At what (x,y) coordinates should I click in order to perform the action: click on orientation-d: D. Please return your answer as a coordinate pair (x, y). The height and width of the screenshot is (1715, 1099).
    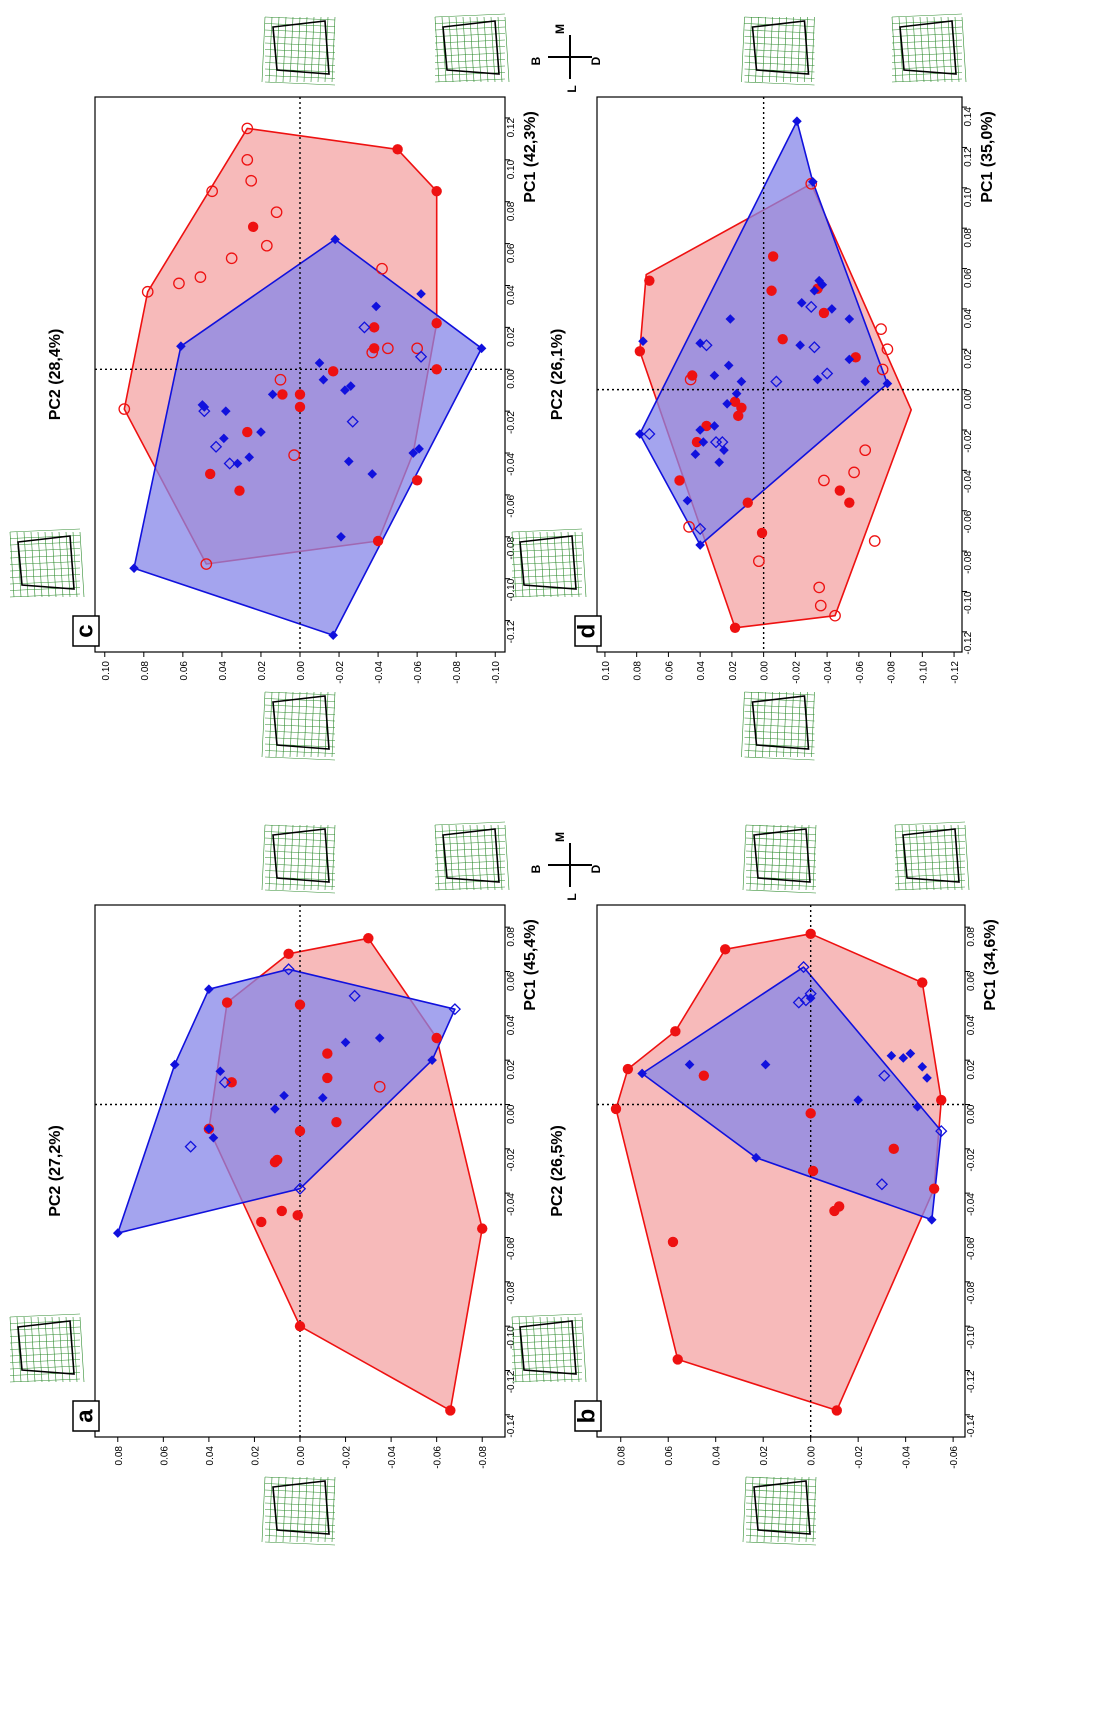
    Looking at the image, I should click on (596, 868).